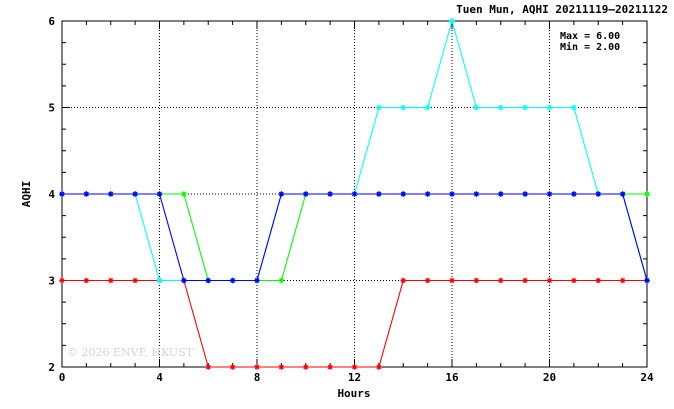  I want to click on x-tick-label: 4, so click(159, 377).